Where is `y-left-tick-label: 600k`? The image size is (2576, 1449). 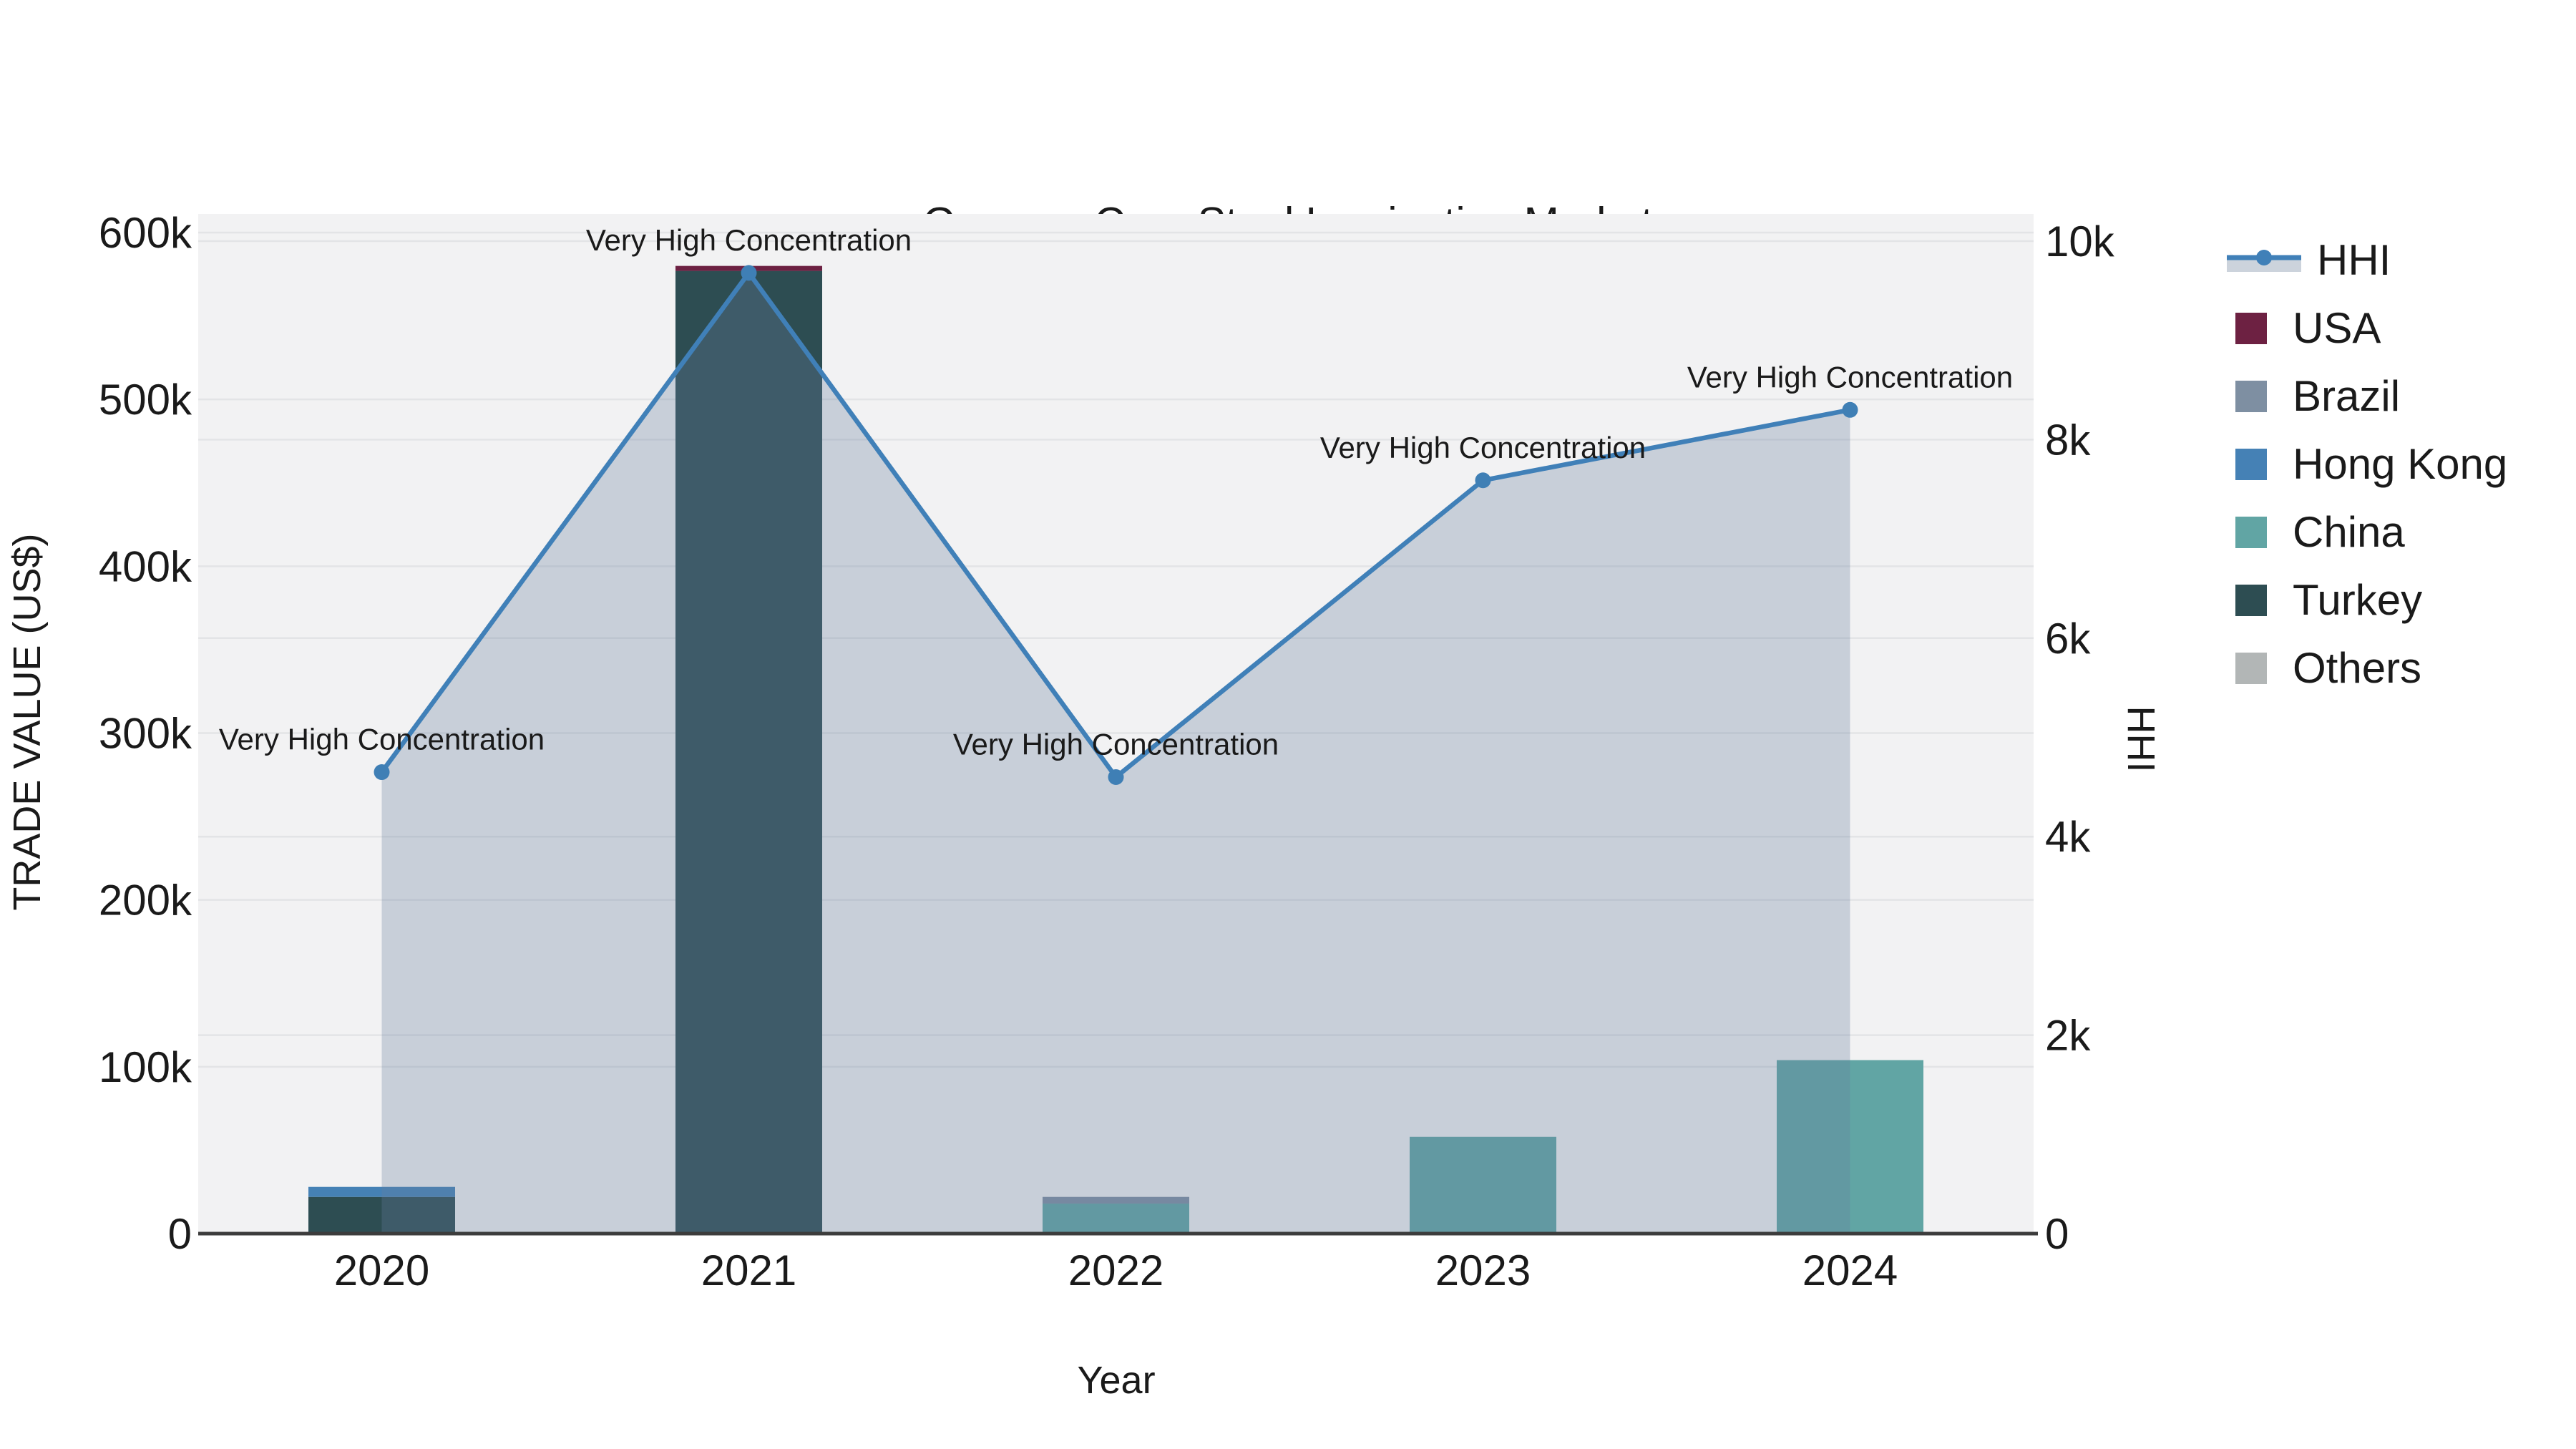
y-left-tick-label: 600k is located at coordinates (145, 233).